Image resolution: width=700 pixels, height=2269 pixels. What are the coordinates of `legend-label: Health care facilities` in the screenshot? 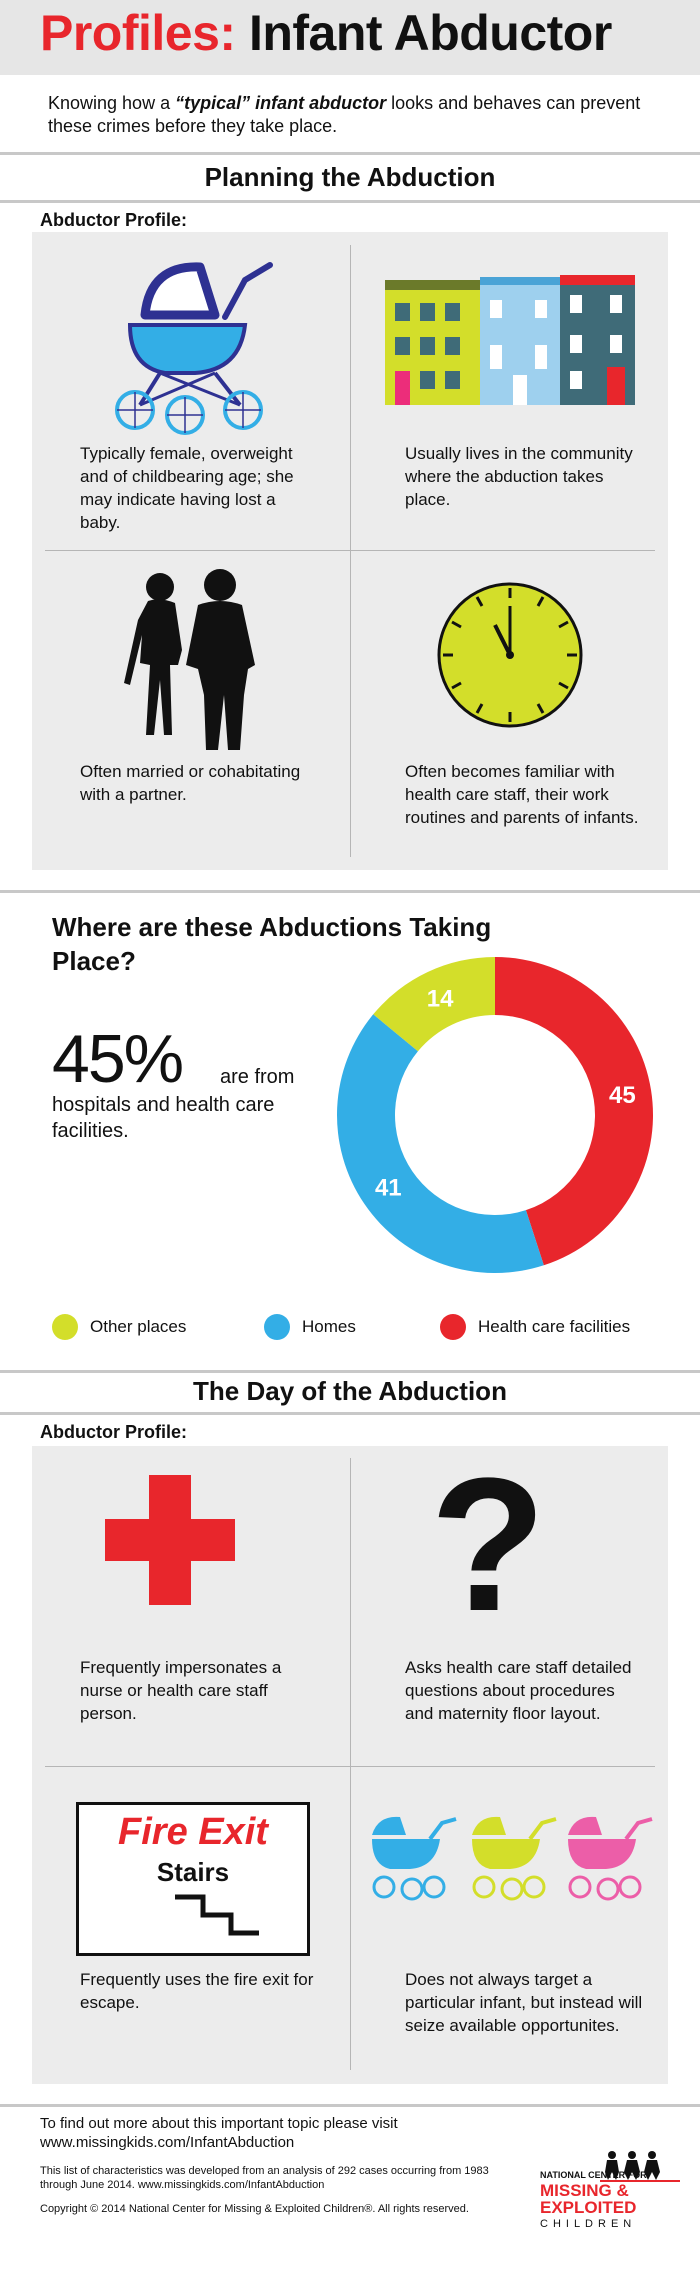 It's located at (554, 1326).